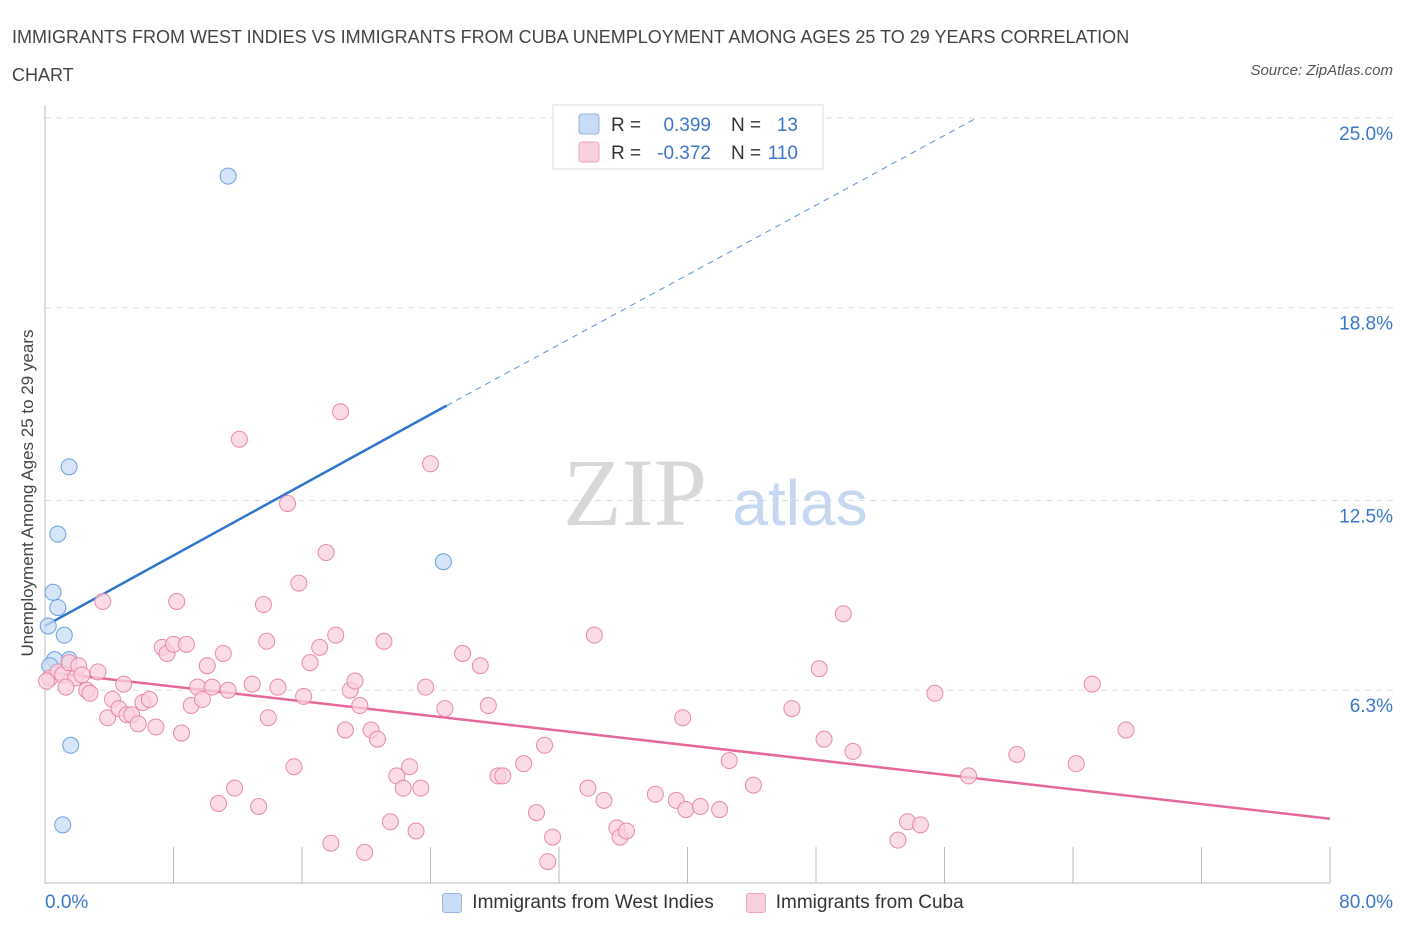 The image size is (1406, 930). I want to click on x-tick-label: 80.0%, so click(1366, 902).